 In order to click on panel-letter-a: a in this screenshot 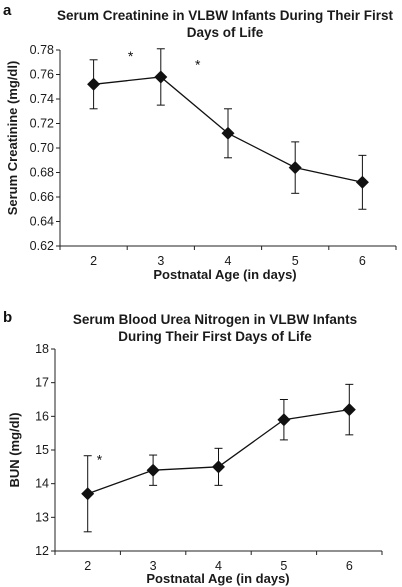, I will do `click(7, 10)`.